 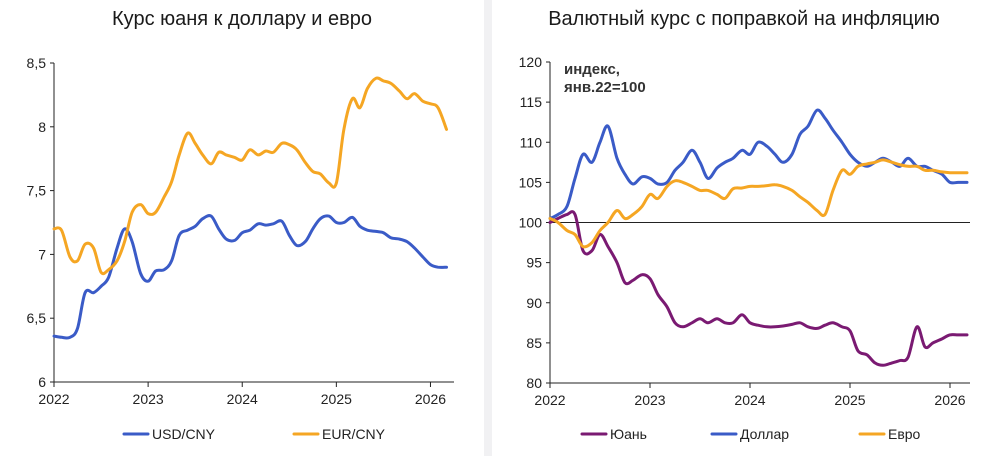 I want to click on right-legend-label-cny: Юань, so click(x=628, y=434).